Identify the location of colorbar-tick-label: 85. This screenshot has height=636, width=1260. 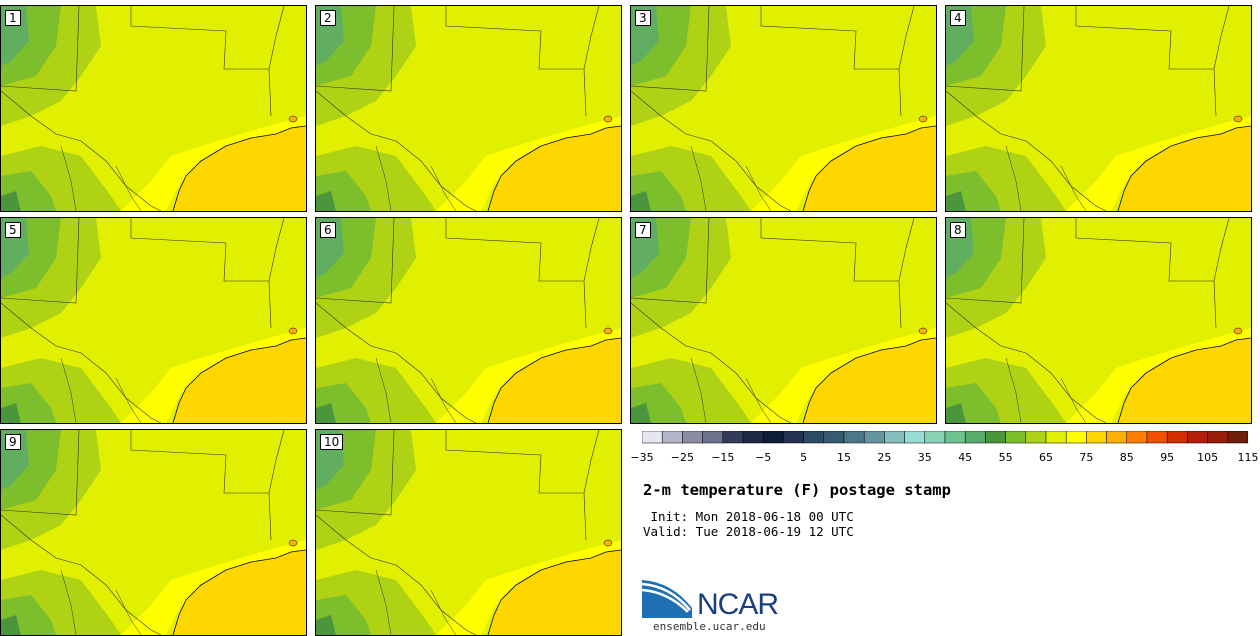
(1126, 457).